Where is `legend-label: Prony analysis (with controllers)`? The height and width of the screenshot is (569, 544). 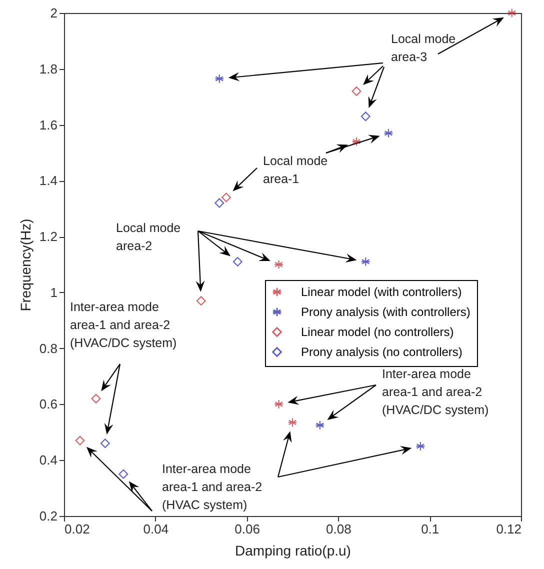 legend-label: Prony analysis (with controllers) is located at coordinates (385, 312).